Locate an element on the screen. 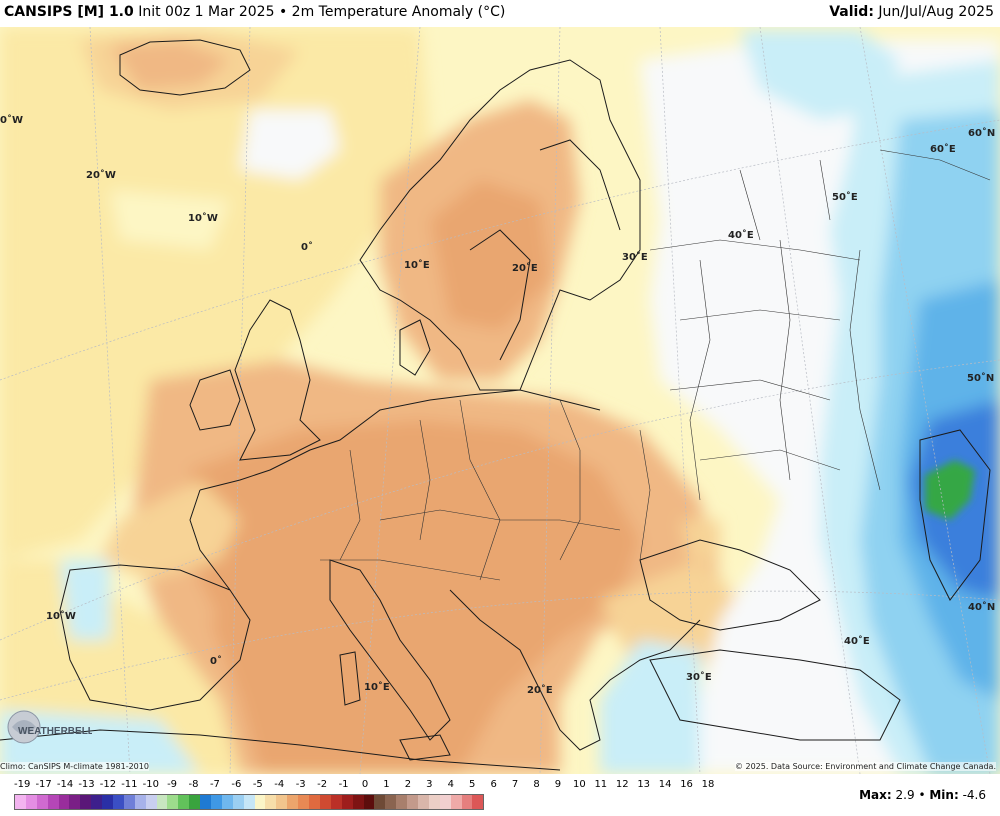 Image resolution: width=1000 pixels, height=816 pixels. legend-tick-label: -19 is located at coordinates (22, 784).